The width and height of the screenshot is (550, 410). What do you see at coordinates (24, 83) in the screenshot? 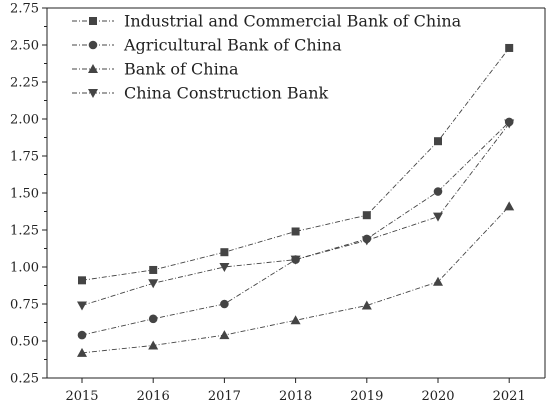
I see `y-tick-label: 2.25` at bounding box center [24, 83].